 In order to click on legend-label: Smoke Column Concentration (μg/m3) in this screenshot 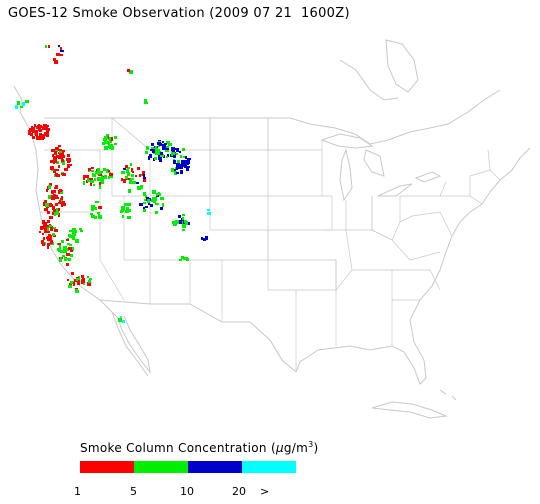, I will do `click(199, 447)`.